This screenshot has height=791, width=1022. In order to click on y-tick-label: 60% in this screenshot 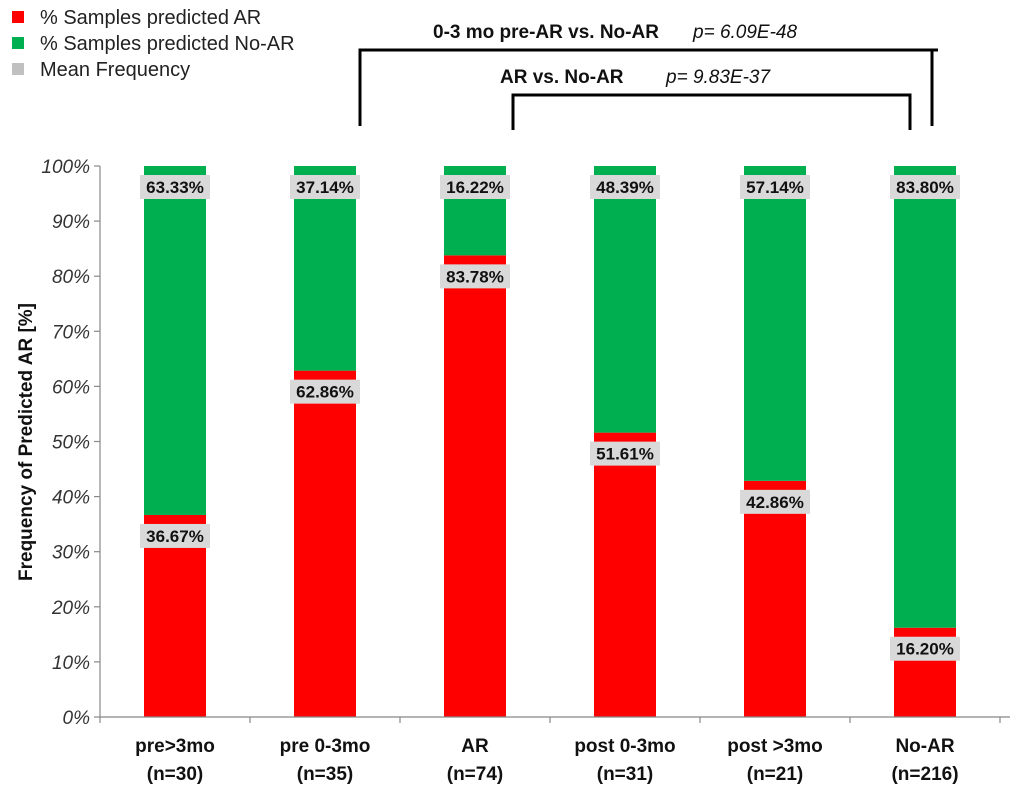, I will do `click(71, 387)`.